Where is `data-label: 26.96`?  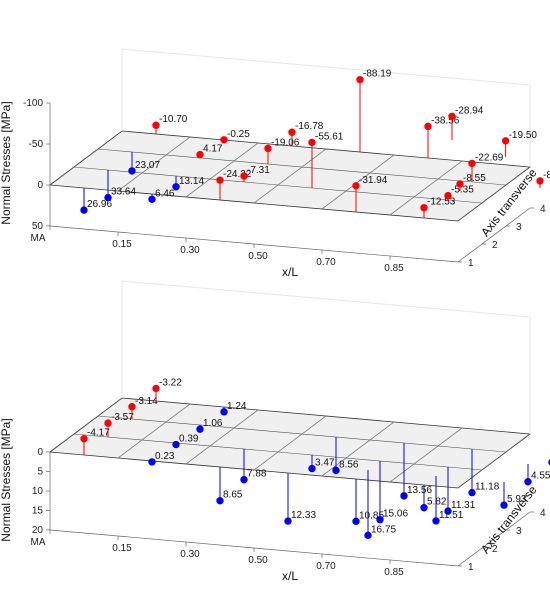 data-label: 26.96 is located at coordinates (99, 204).